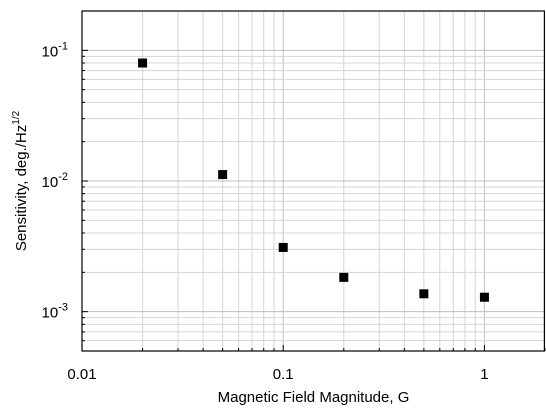 This screenshot has height=409, width=546. I want to click on y-tick-label: 10⁻¹, so click(55, 50).